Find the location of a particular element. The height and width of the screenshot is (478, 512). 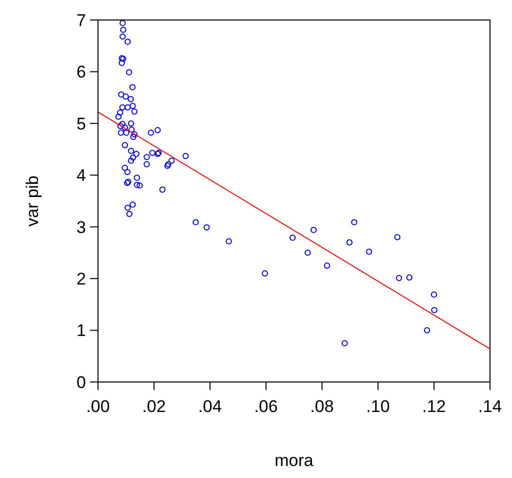

x-tick-label: .02 is located at coordinates (154, 406).